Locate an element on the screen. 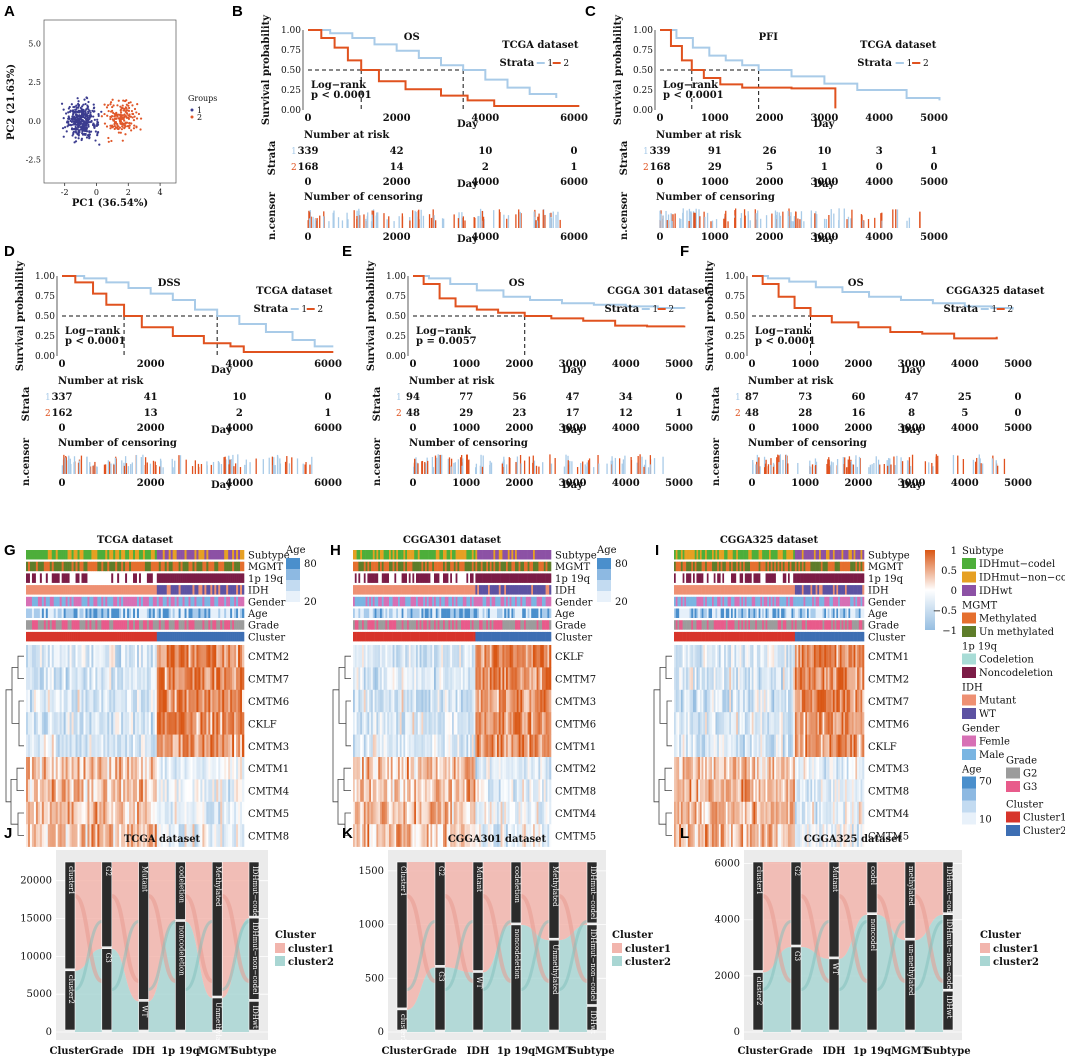  annotation-label: Grade is located at coordinates (570, 626).